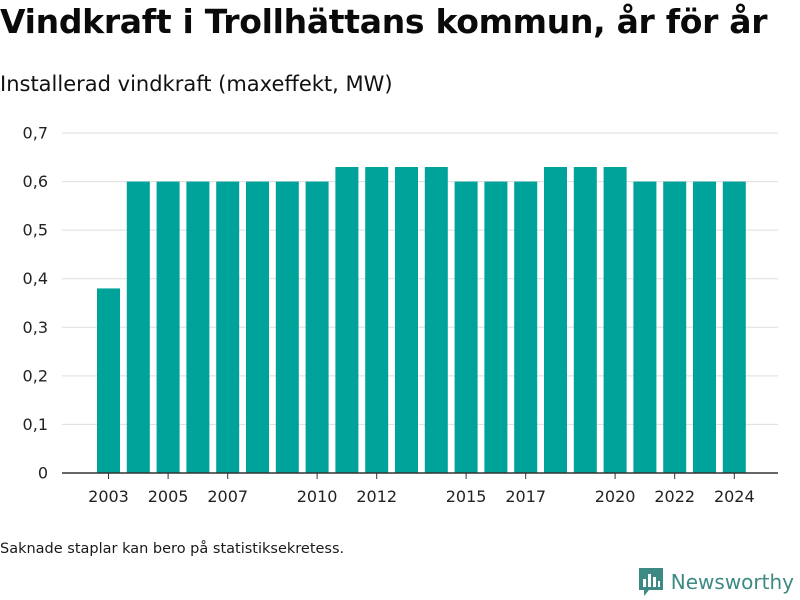 This screenshot has width=800, height=600. Describe the element at coordinates (466, 496) in the screenshot. I see `x-tick-label: 2015` at that location.